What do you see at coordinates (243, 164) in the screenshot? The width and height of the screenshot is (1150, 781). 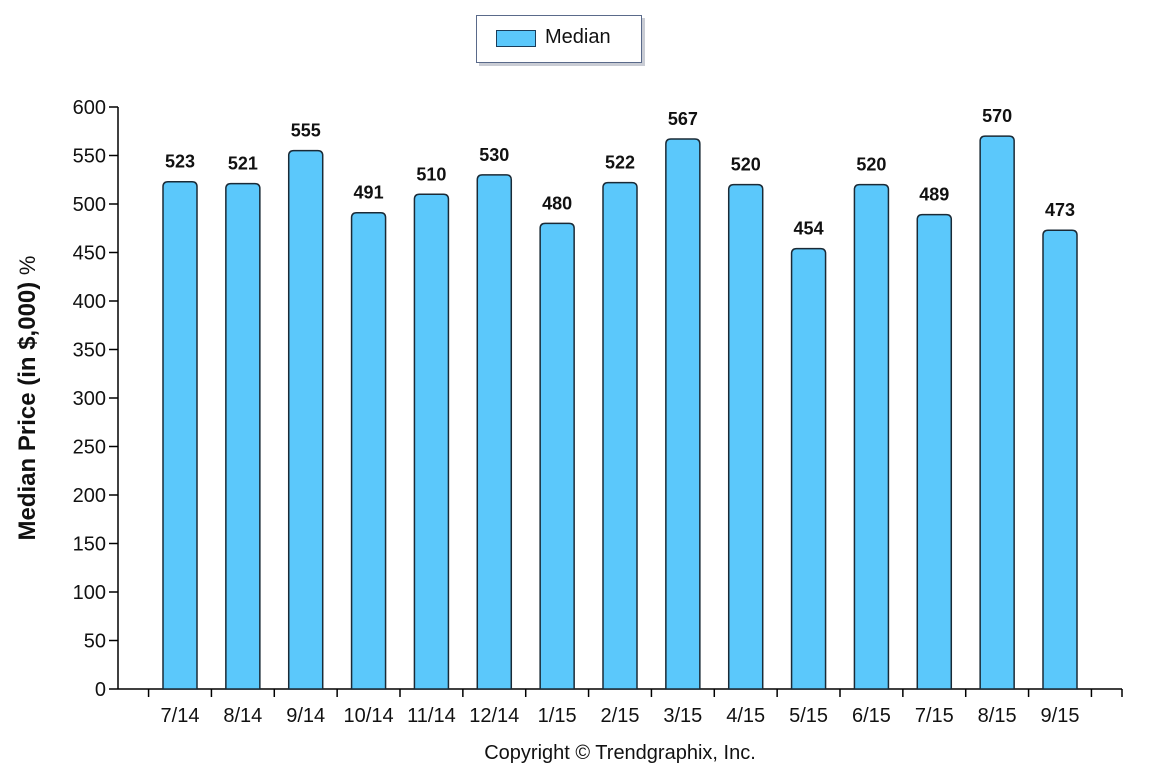 I see `bar-value-label: 521` at bounding box center [243, 164].